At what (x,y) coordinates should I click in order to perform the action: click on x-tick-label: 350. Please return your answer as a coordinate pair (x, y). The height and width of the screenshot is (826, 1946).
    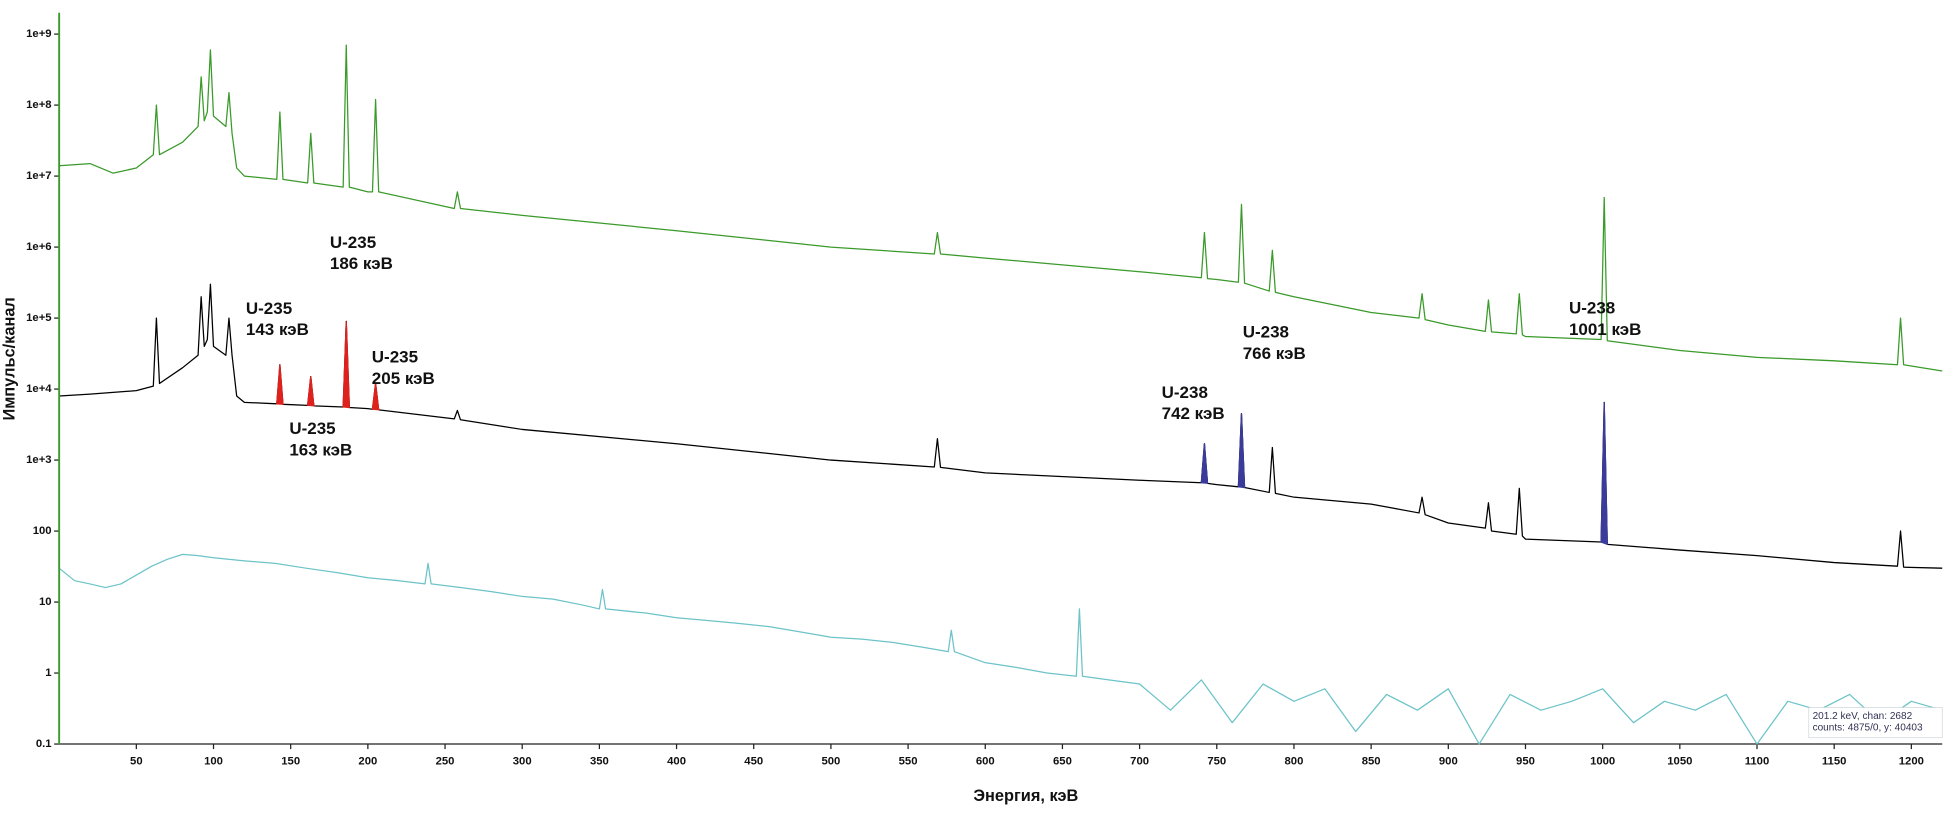
    Looking at the image, I should click on (599, 762).